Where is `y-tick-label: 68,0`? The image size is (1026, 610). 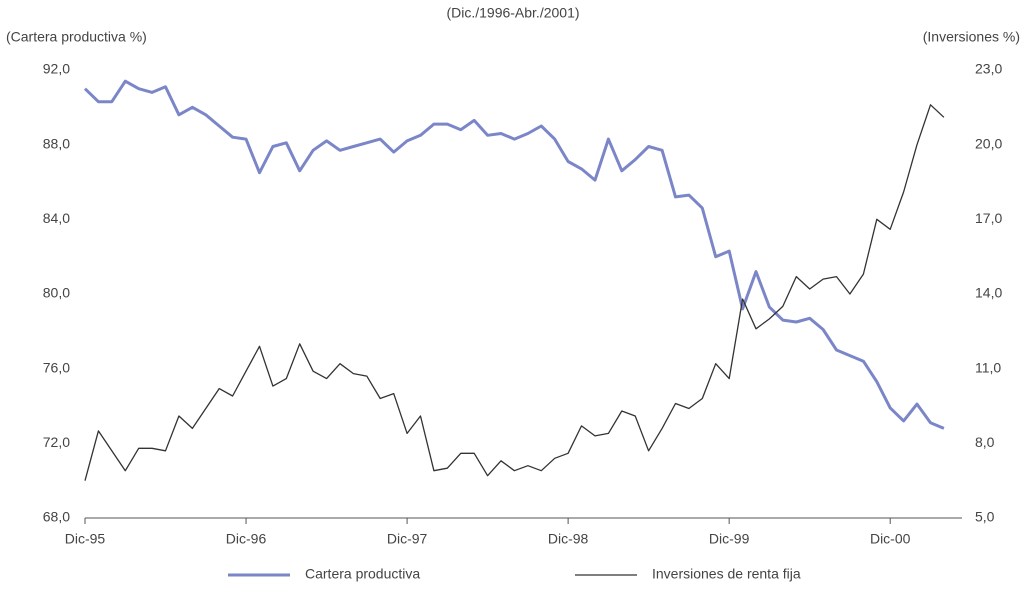 y-tick-label: 68,0 is located at coordinates (56, 517).